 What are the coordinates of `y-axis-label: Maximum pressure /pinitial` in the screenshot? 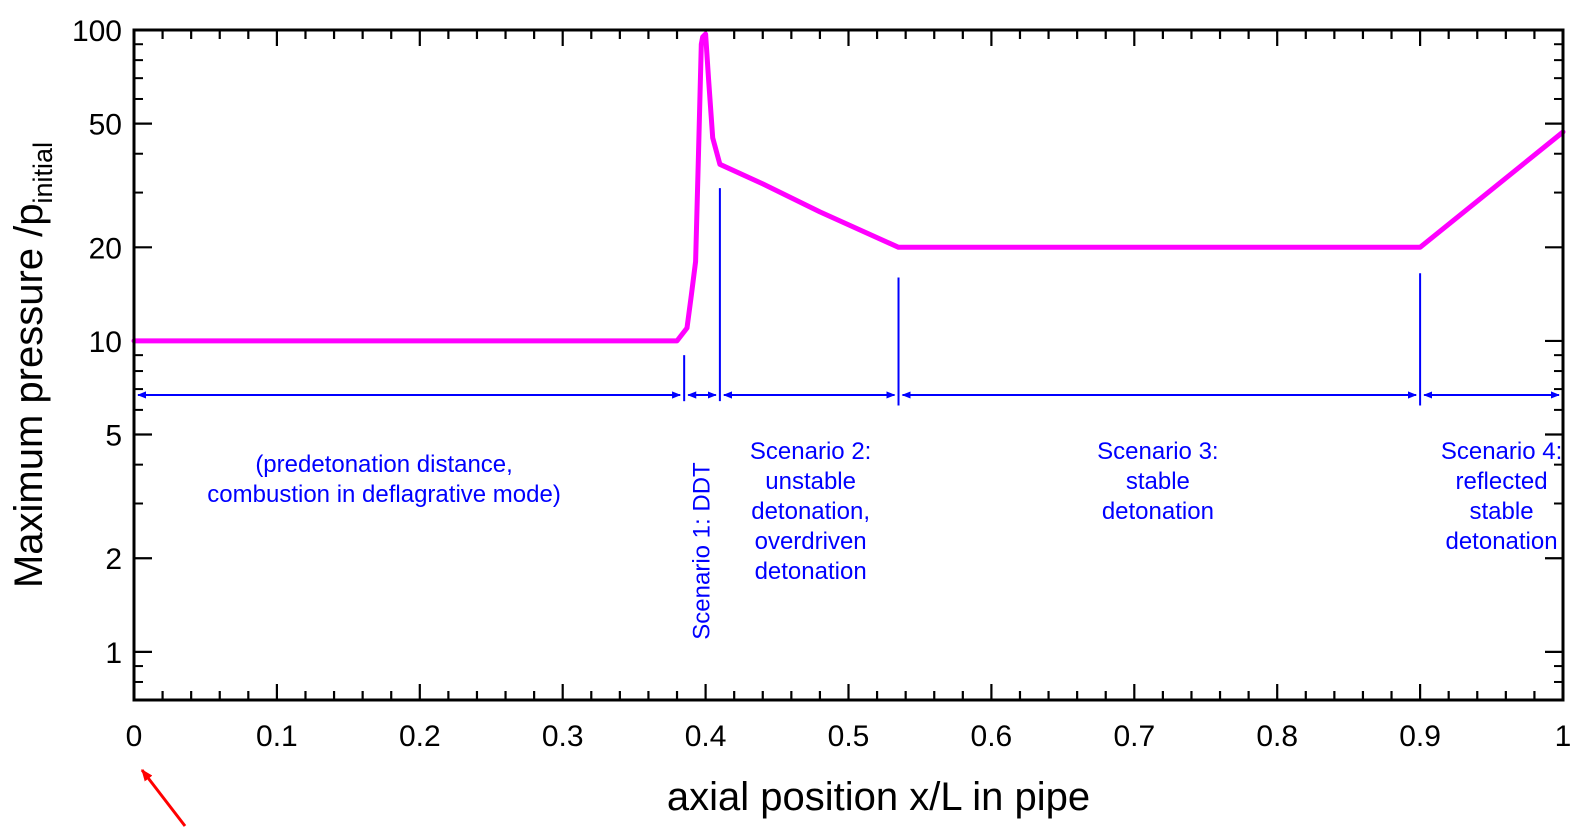 It's located at (32, 365).